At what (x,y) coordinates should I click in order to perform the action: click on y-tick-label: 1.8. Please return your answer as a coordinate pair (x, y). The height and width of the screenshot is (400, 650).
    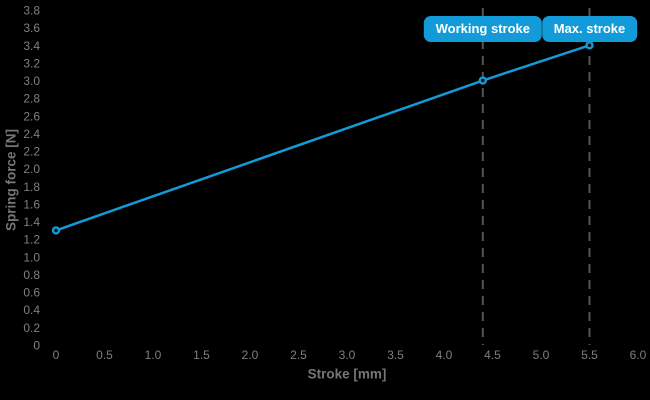
    Looking at the image, I should click on (31, 187).